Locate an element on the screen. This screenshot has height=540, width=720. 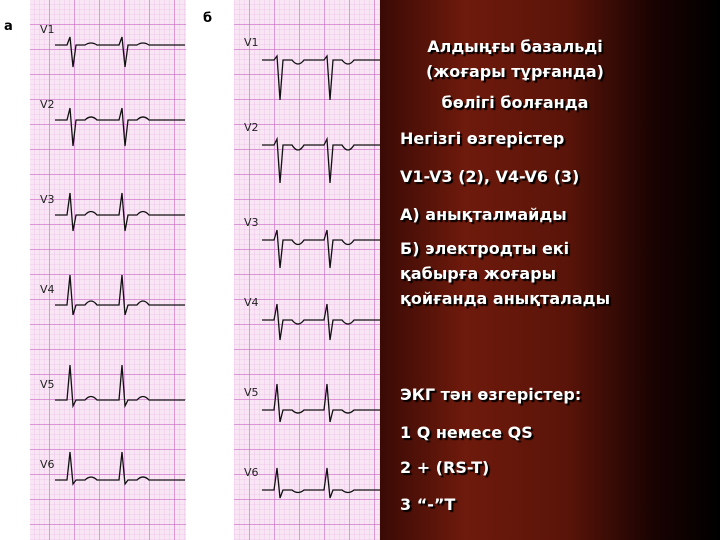
text-line: А) анықталмайды is located at coordinates (483, 214).